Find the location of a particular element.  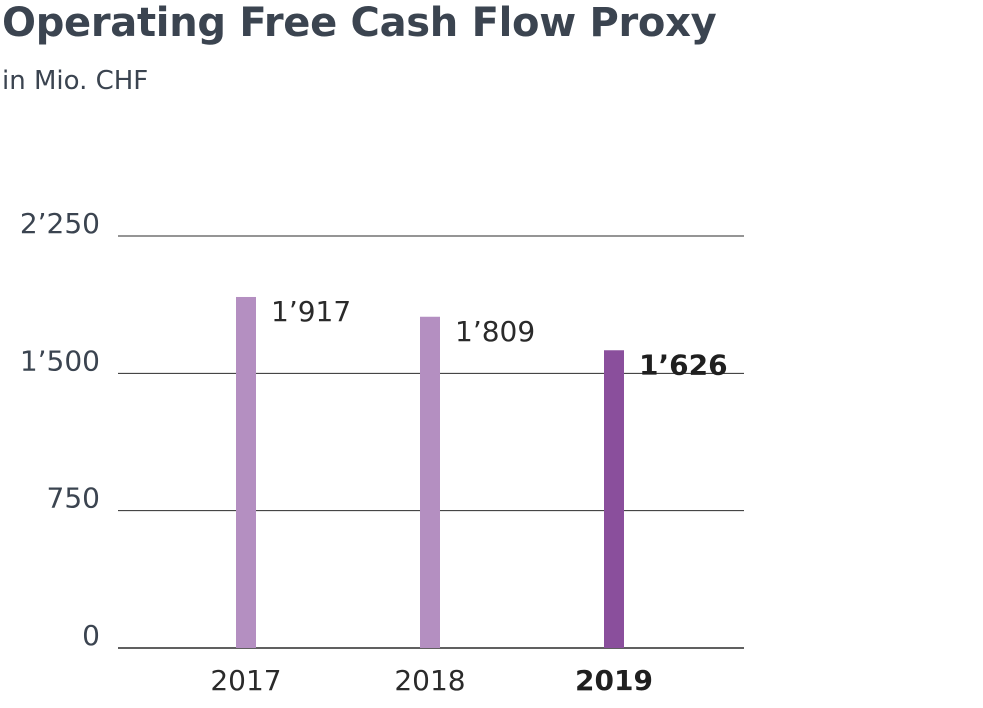

y-tick-label: 0 is located at coordinates (91, 635).